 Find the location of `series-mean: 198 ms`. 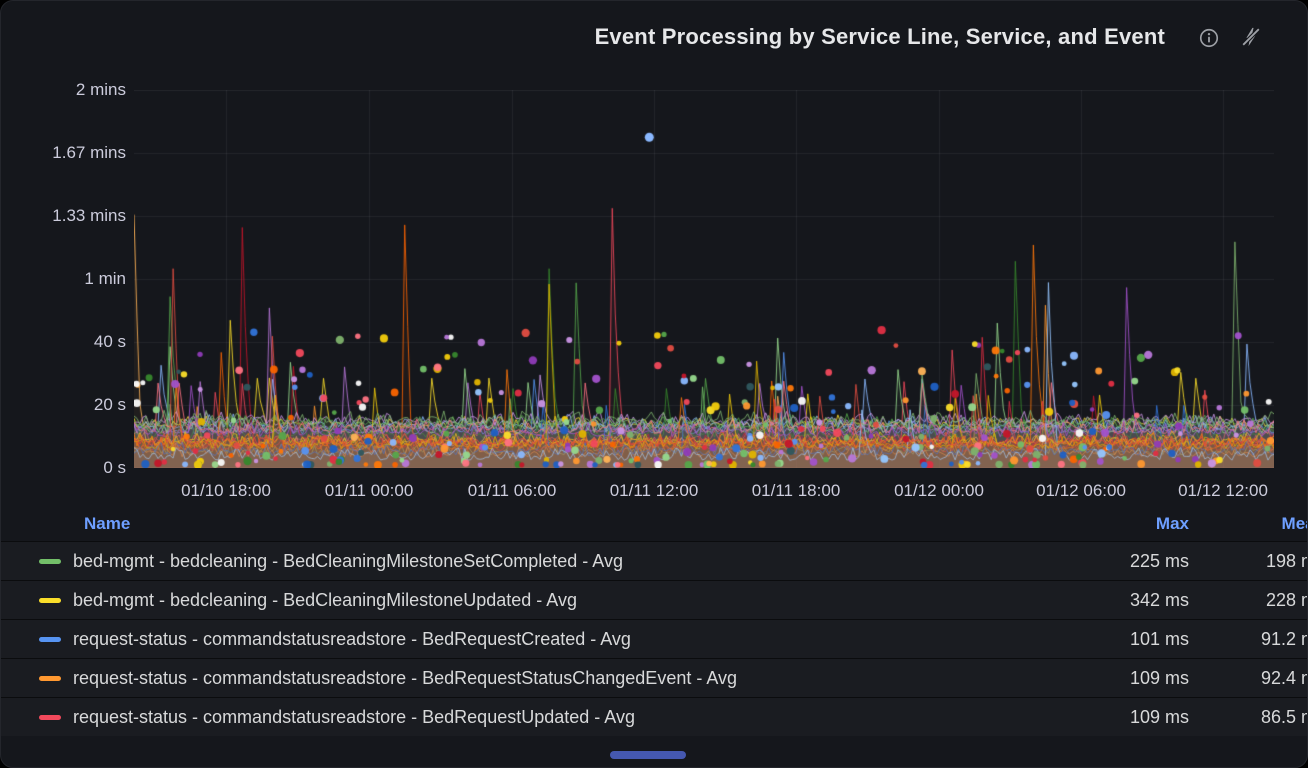

series-mean: 198 ms is located at coordinates (1286, 560).